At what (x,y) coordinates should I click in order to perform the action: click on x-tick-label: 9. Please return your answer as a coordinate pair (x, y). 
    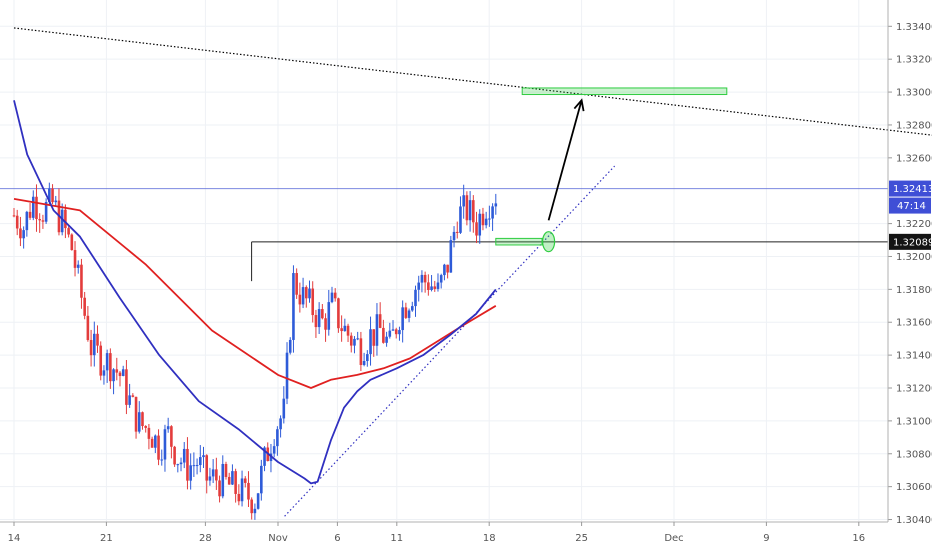
    Looking at the image, I should click on (766, 538).